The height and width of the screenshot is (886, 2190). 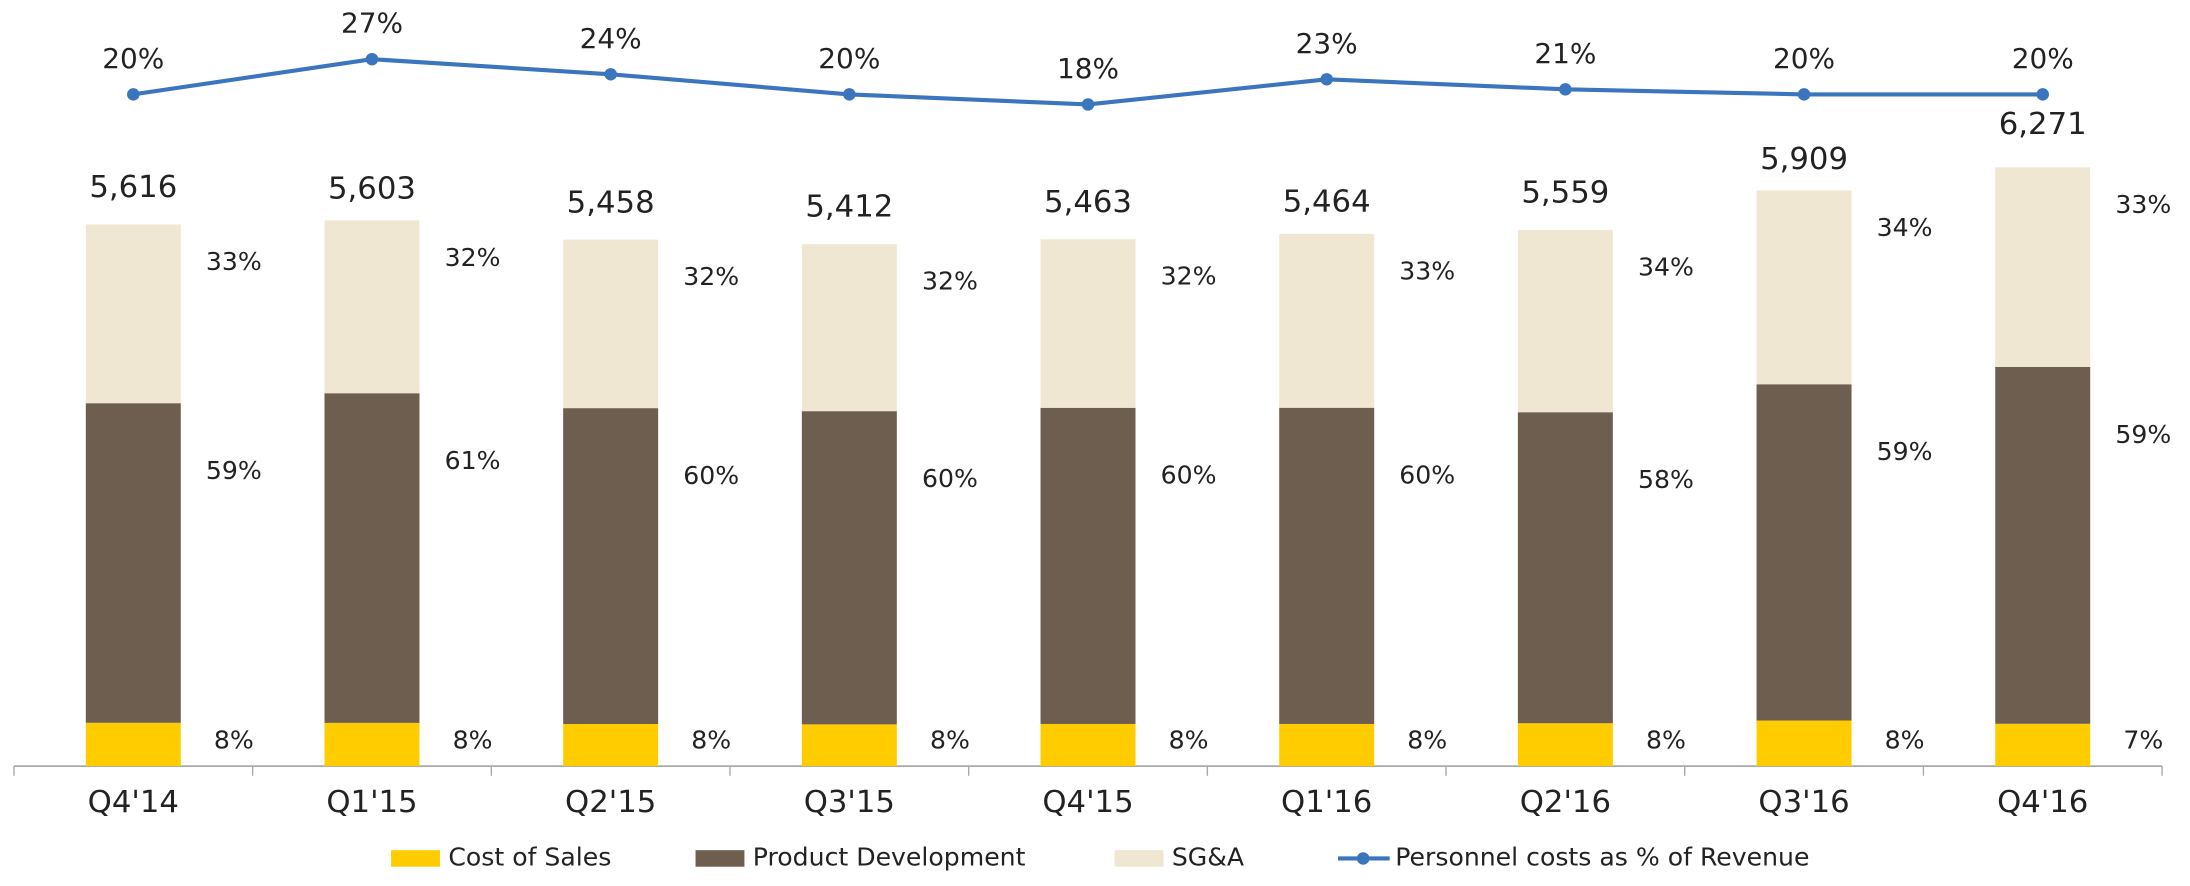 What do you see at coordinates (1087, 802) in the screenshot?
I see `x-tick-label: Q4'15` at bounding box center [1087, 802].